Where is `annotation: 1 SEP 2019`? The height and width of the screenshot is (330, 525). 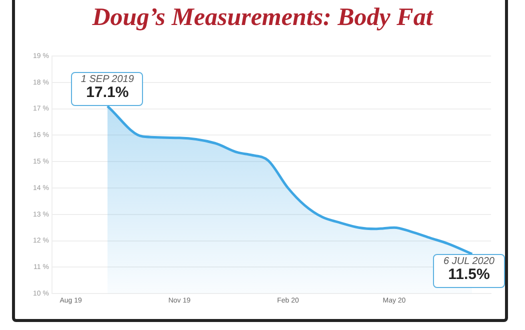
annotation: 1 SEP 2019 is located at coordinates (107, 80).